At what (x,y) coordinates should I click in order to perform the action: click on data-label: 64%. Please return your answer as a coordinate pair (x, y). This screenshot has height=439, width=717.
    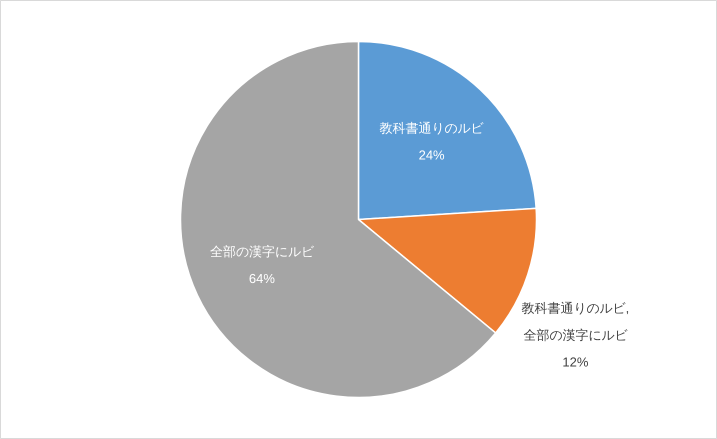
    Looking at the image, I should click on (262, 278).